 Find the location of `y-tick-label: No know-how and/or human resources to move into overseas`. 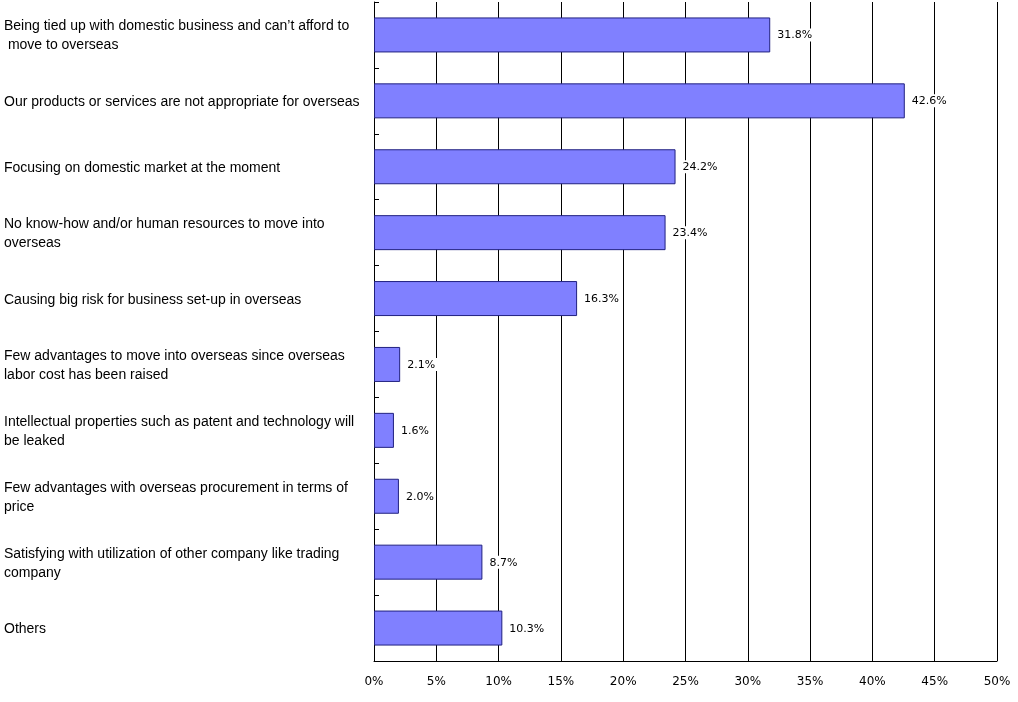

y-tick-label: No know-how and/or human resources to move into overseas is located at coordinates (166, 233).